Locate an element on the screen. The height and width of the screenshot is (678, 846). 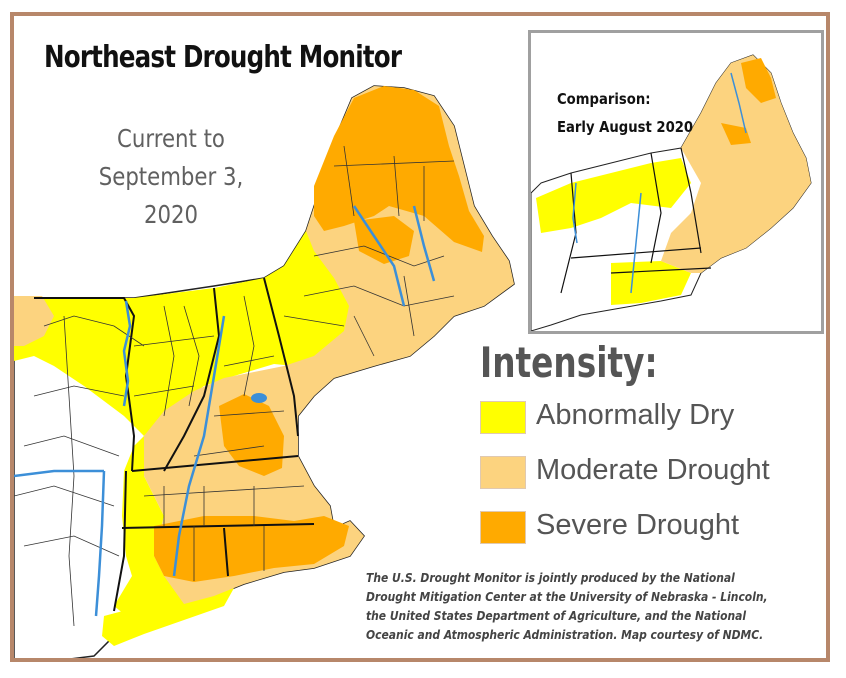
ct-ri-border is located at coordinates (226, 552).